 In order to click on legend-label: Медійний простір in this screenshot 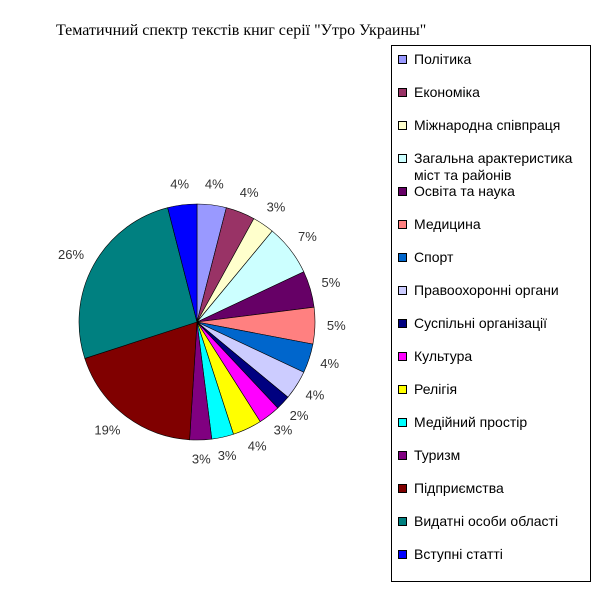, I will do `click(471, 422)`.